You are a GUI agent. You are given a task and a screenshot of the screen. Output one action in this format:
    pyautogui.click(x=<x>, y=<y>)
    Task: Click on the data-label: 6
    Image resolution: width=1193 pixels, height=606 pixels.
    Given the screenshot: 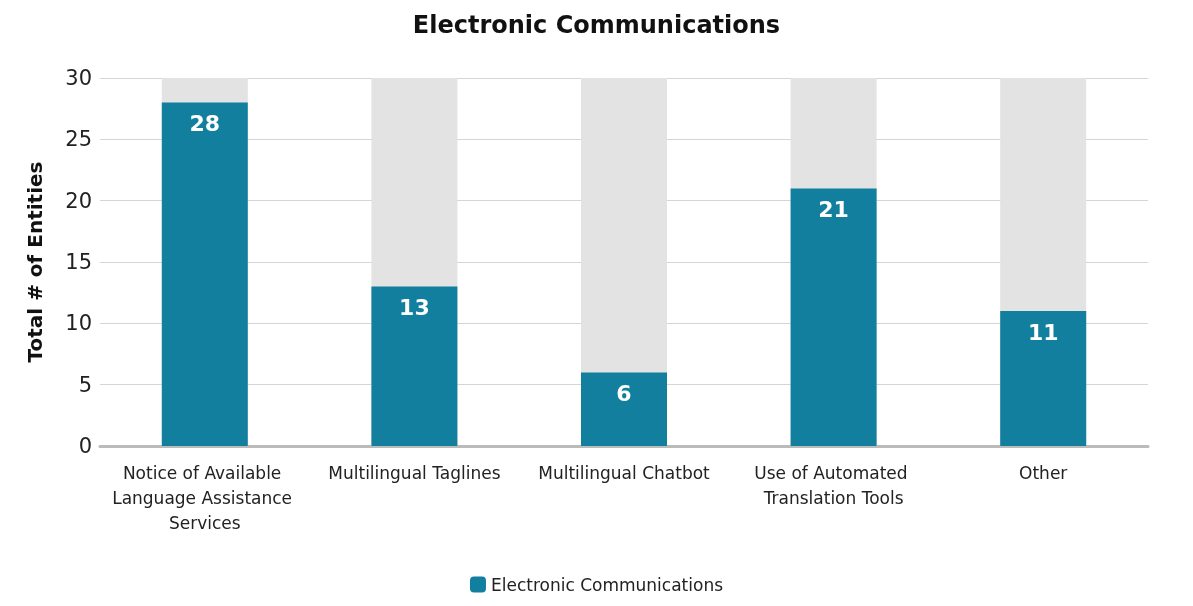 What is the action you would take?
    pyautogui.click(x=624, y=393)
    